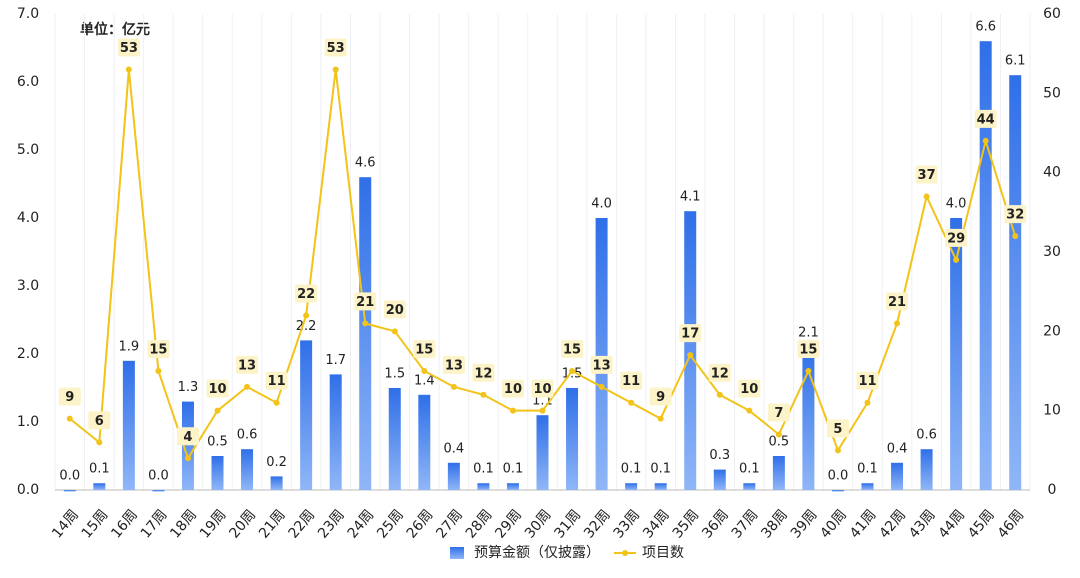 Image resolution: width=1080 pixels, height=578 pixels. Describe the element at coordinates (719, 455) in the screenshot. I see `bar-value-label: 0.3` at that location.